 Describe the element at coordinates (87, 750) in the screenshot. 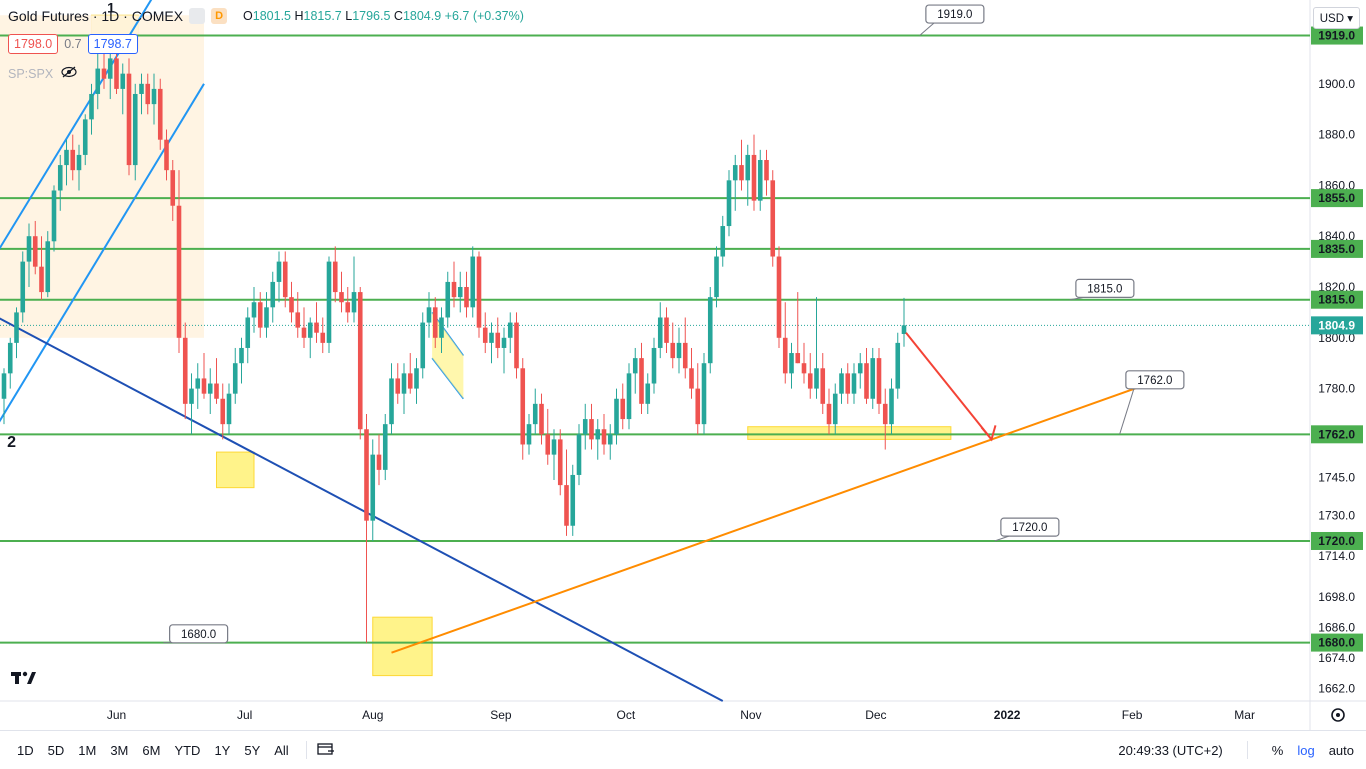

I see `range-button-1m: 1M` at that location.